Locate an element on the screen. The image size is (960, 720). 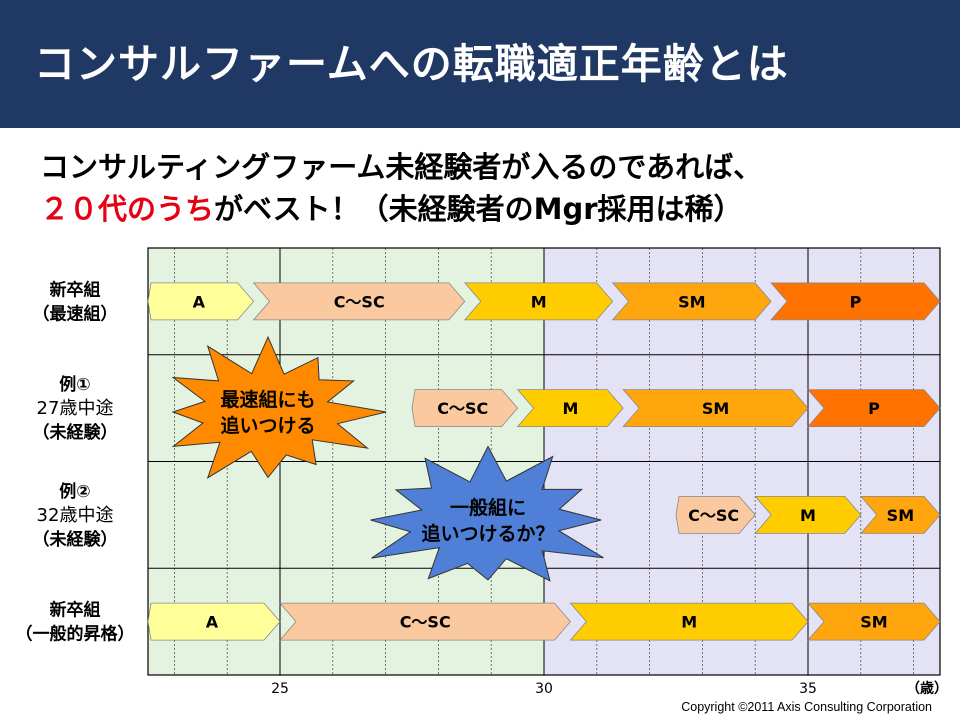
row-label-0-0: 新卒組 is located at coordinates (75, 289).